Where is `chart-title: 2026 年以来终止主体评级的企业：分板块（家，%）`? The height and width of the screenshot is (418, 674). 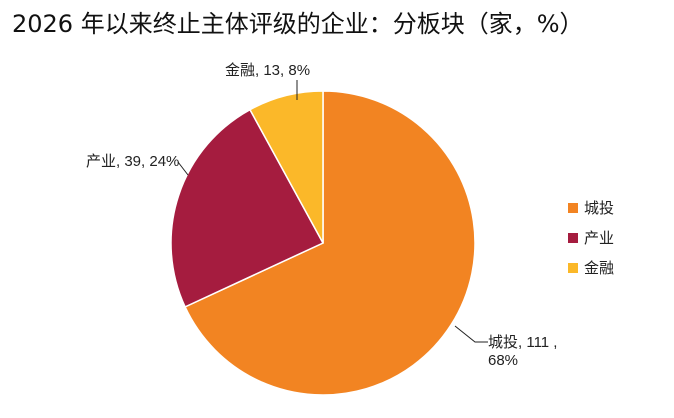 chart-title: 2026 年以来终止主体评级的企业：分板块（家，%） is located at coordinates (298, 24).